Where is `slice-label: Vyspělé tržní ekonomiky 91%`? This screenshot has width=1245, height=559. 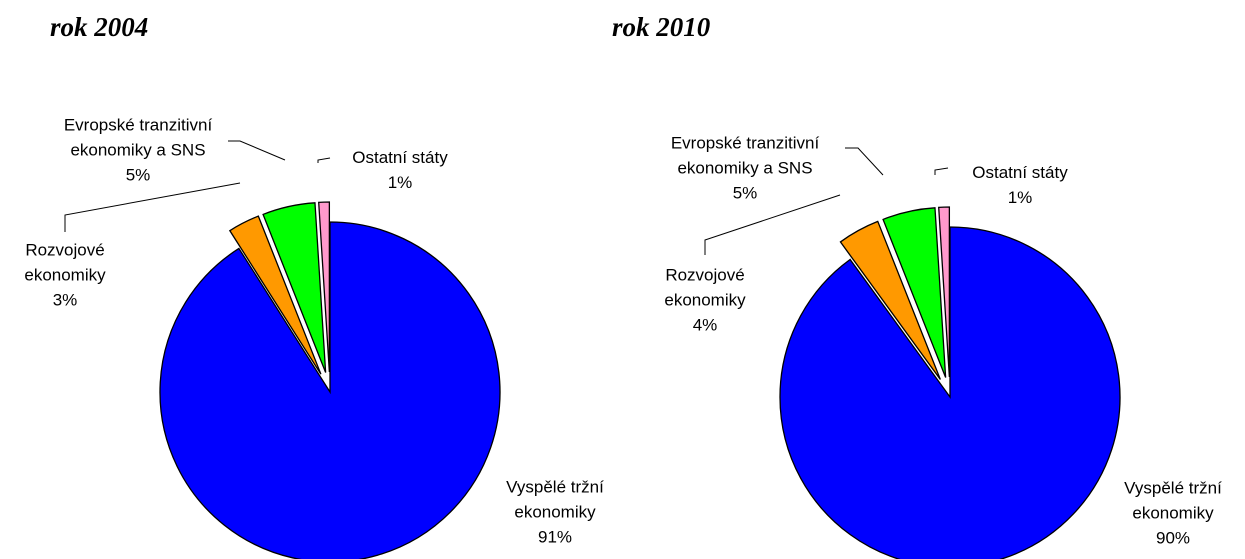
slice-label: Vyspělé tržní ekonomiky 91% is located at coordinates (555, 512).